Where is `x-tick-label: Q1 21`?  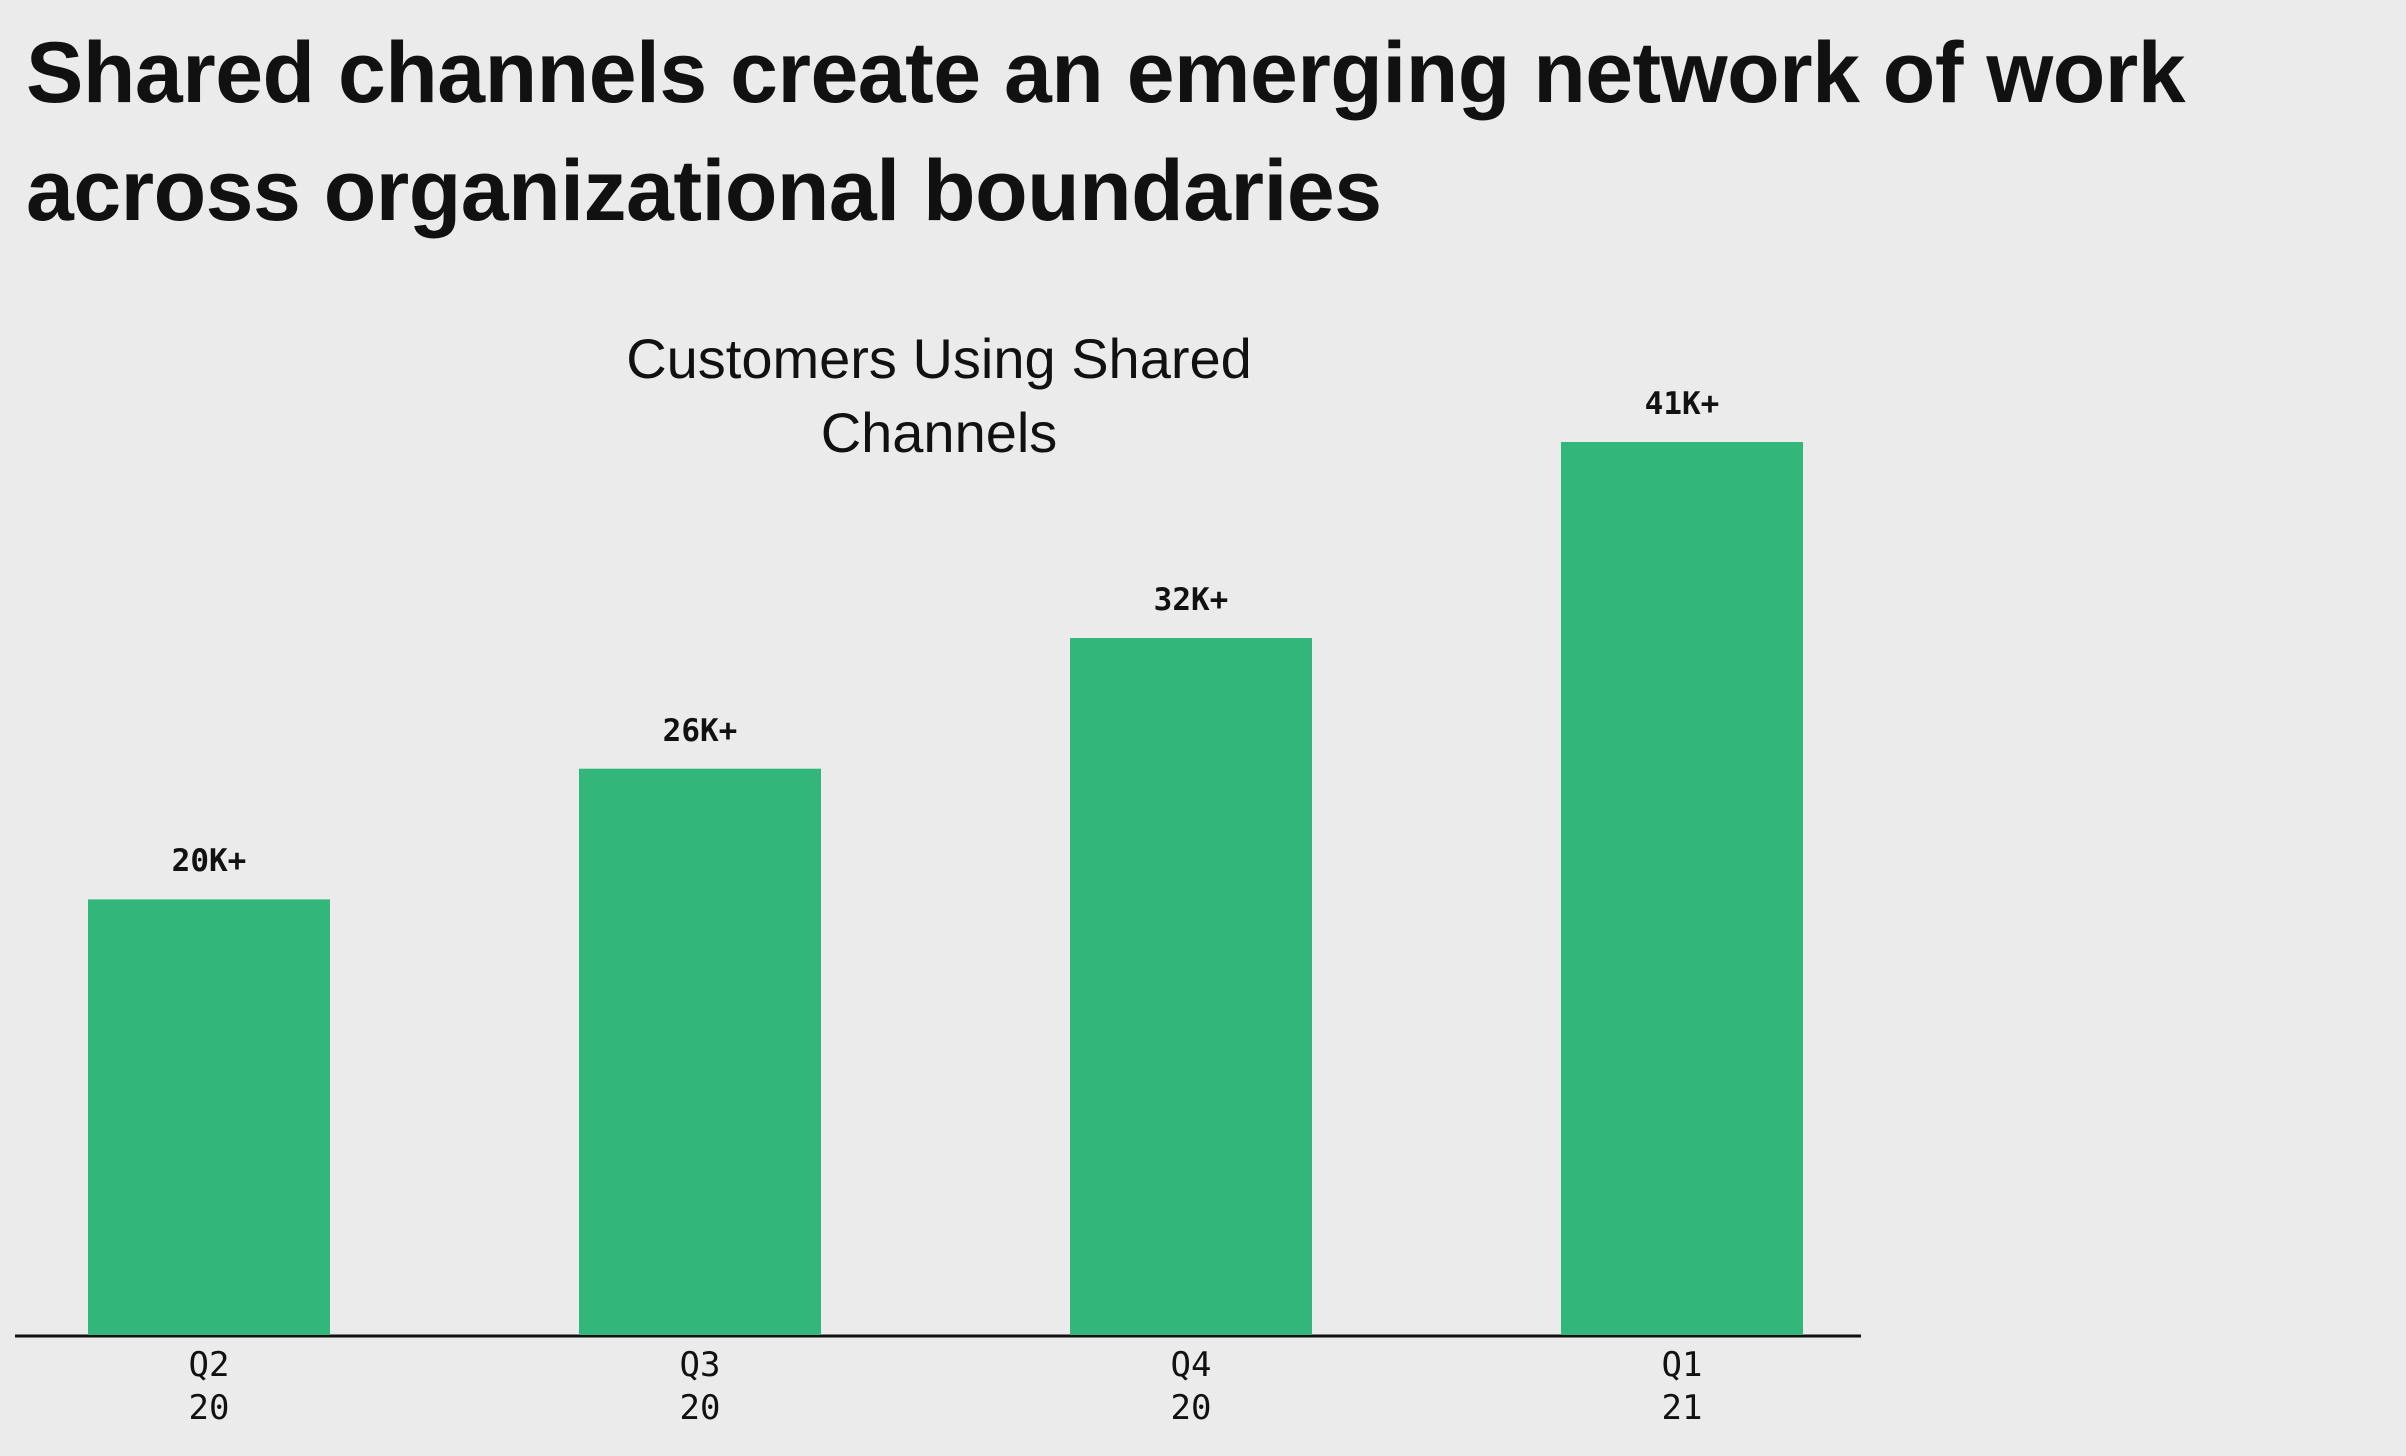 x-tick-label: Q1 21 is located at coordinates (1682, 1386).